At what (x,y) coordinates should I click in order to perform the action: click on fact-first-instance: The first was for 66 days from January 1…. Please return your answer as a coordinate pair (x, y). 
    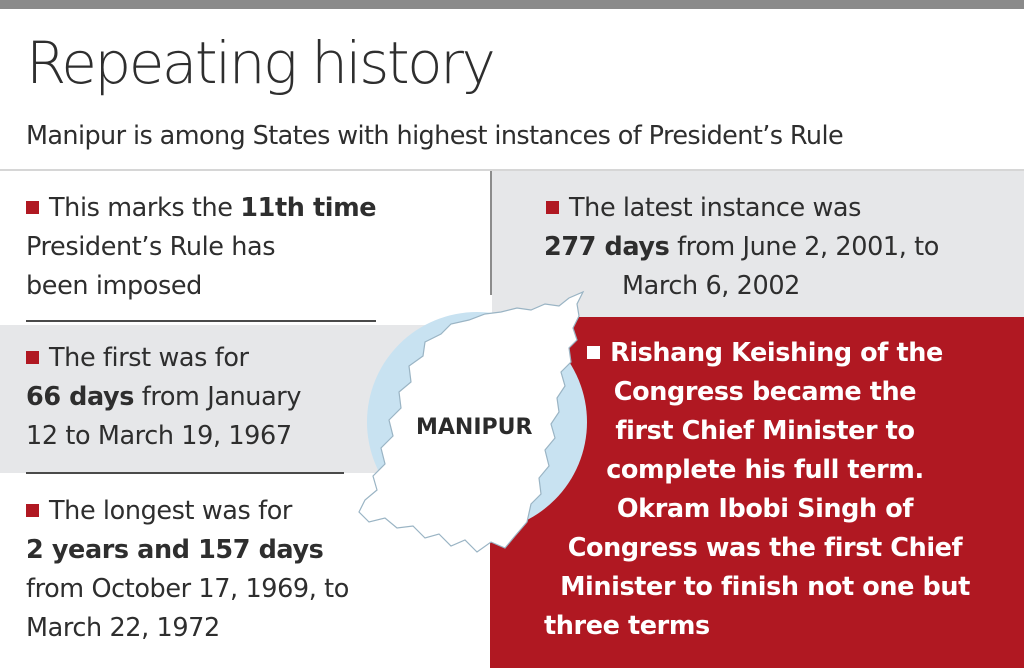
    Looking at the image, I should click on (163, 397).